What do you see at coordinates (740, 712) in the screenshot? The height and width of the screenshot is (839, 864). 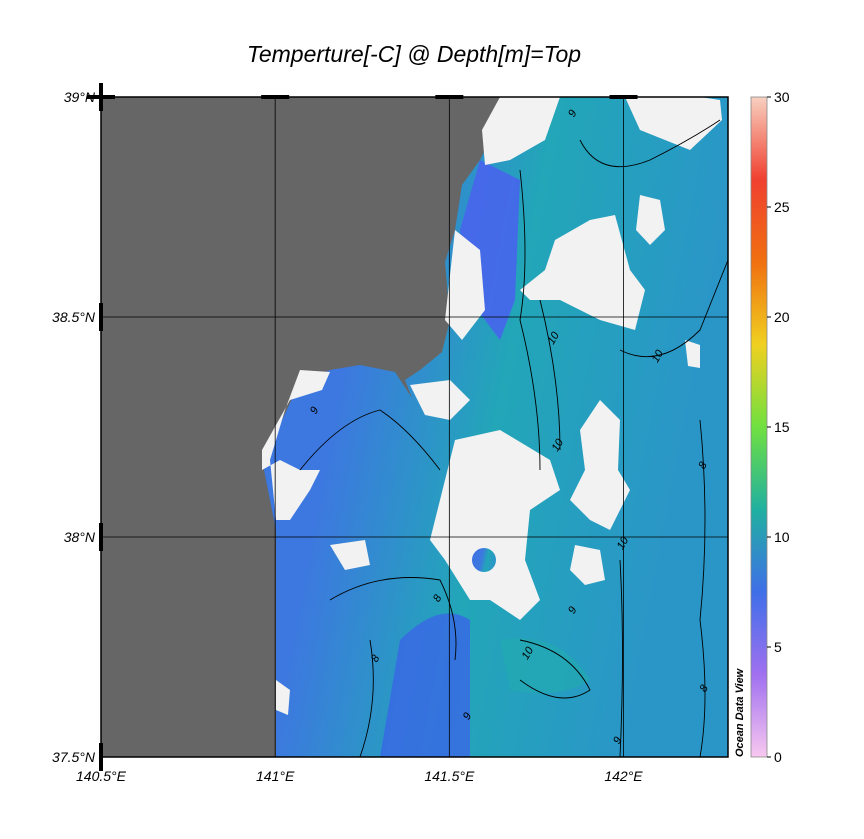 I see `watermark: Ocean Data View` at bounding box center [740, 712].